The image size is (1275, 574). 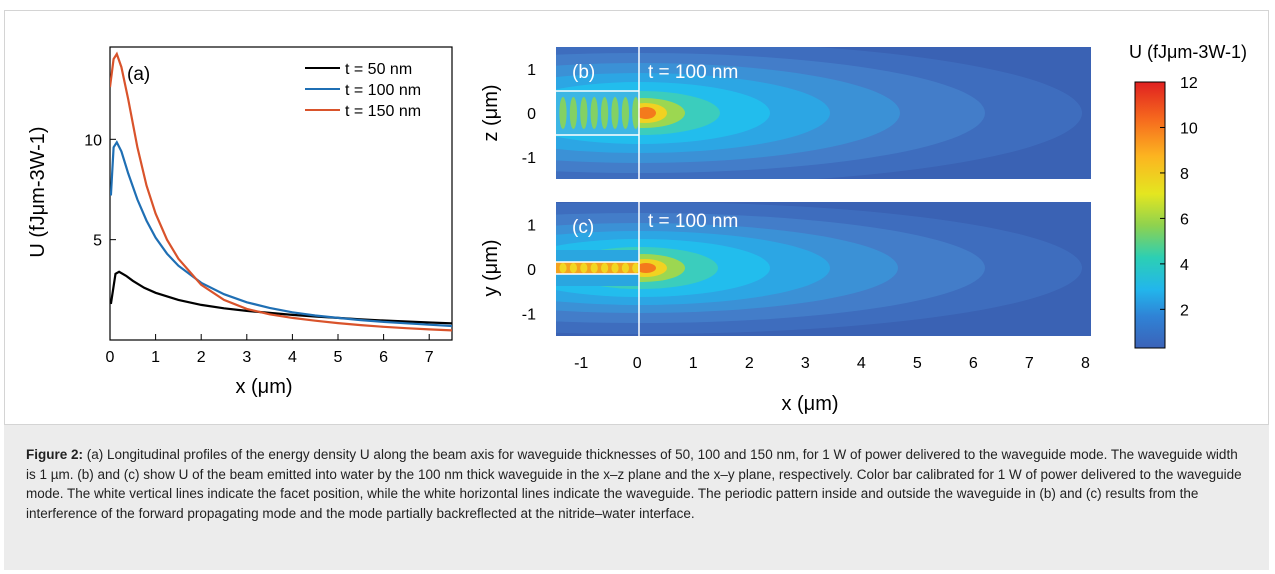 I want to click on panel-b-ytick-label: -1, so click(x=529, y=158).